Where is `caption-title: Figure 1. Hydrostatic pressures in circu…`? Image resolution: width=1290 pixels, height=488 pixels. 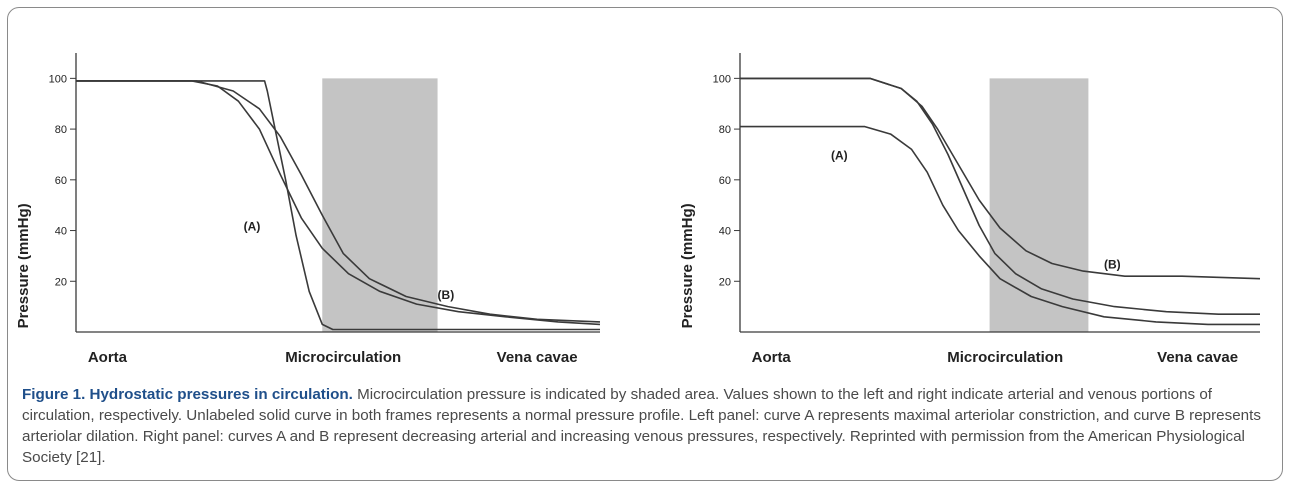
caption-title: Figure 1. Hydrostatic pressures in circu… is located at coordinates (187, 394).